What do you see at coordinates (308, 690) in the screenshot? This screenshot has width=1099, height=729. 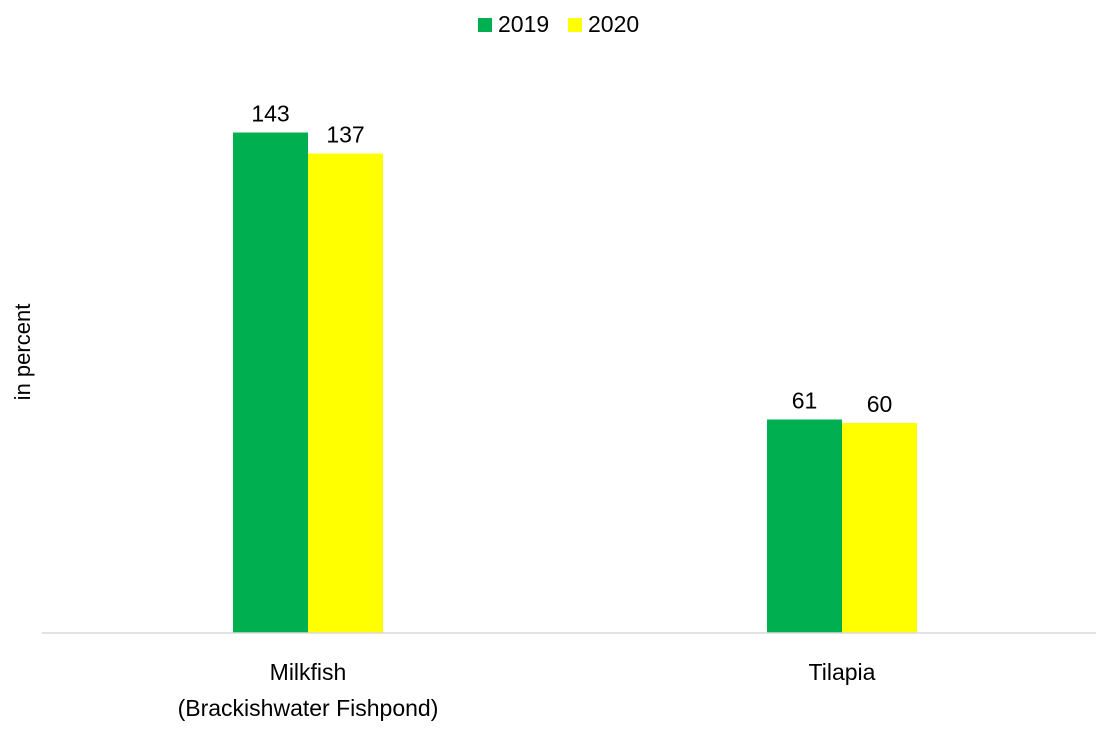 I see `x-tick-label-0: Milkfish (Brackishwater Fishpond)` at bounding box center [308, 690].